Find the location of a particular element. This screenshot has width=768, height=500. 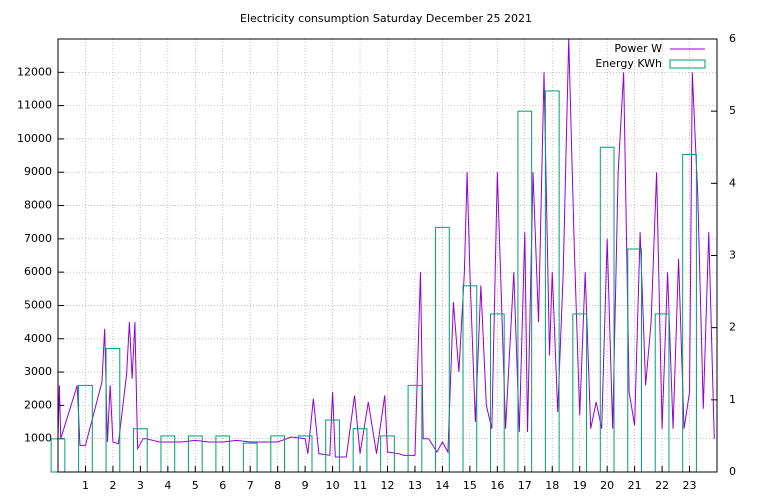

x-tick-label: 16 is located at coordinates (497, 485).